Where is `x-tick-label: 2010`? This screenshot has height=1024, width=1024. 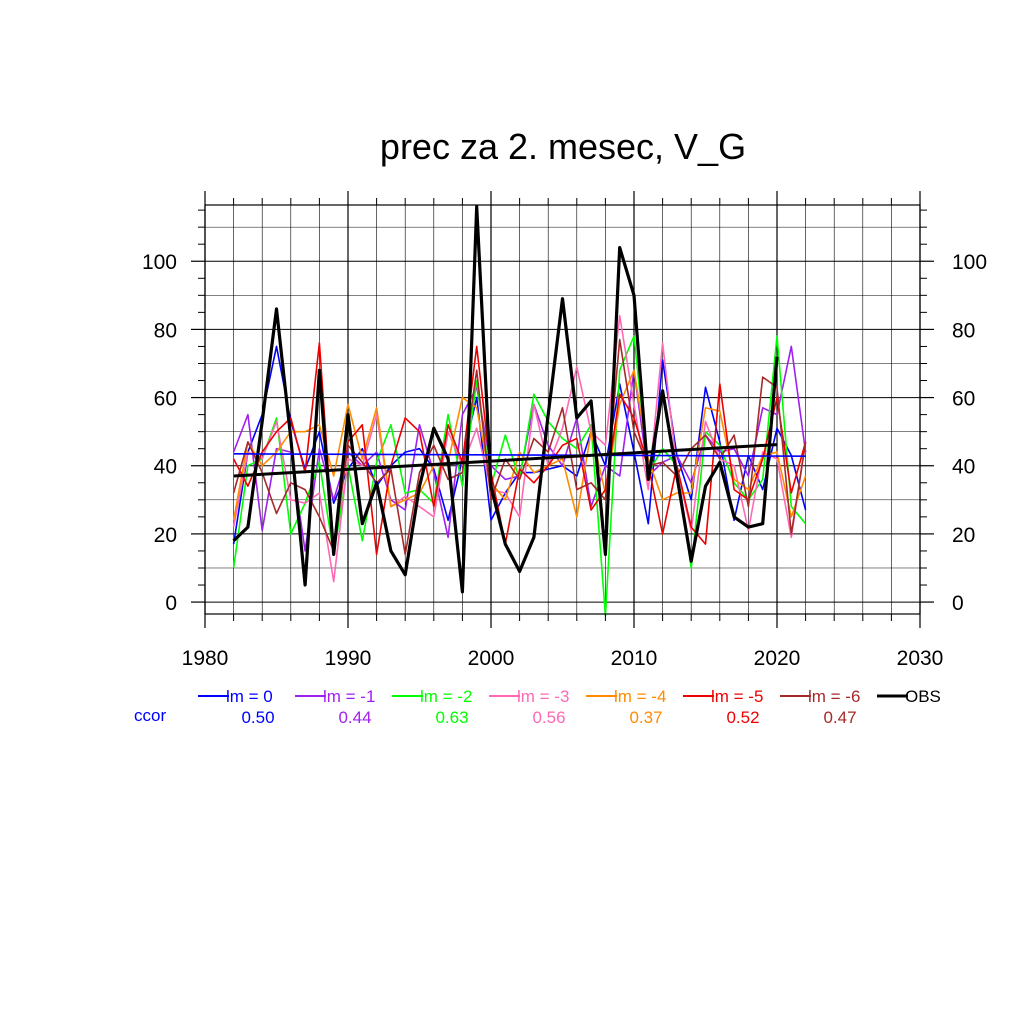 x-tick-label: 2010 is located at coordinates (634, 658).